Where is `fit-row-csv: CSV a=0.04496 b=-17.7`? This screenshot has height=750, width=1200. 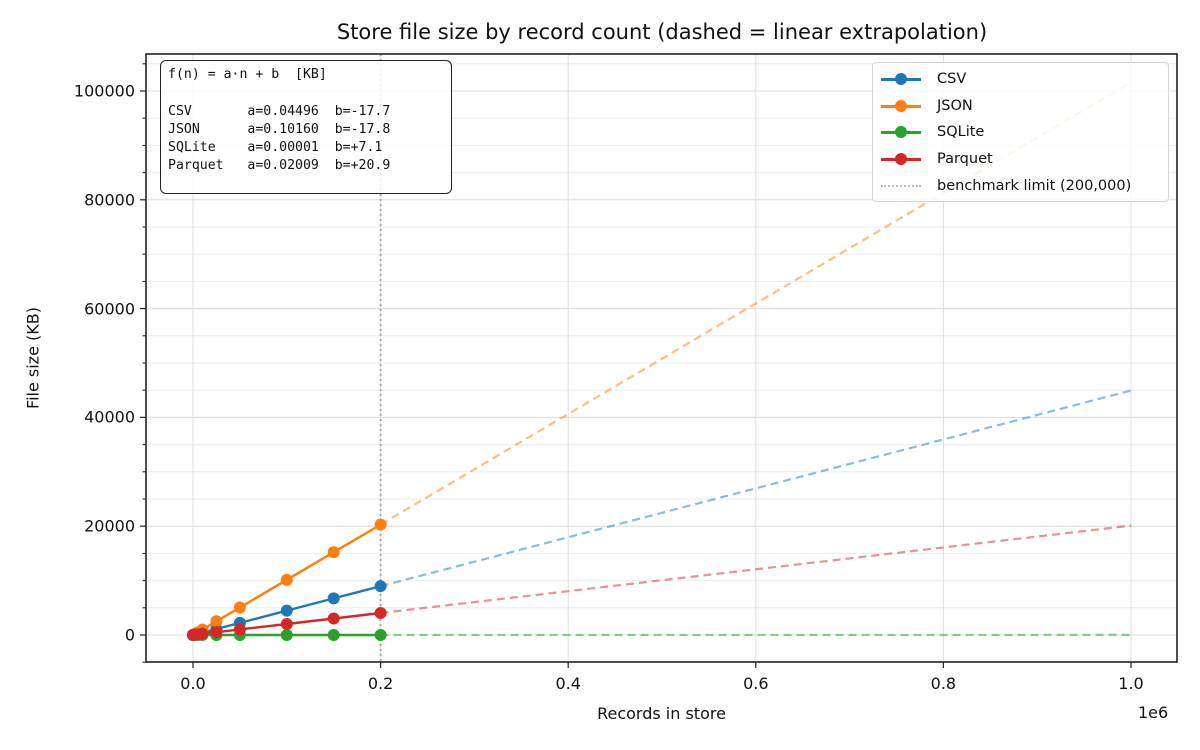 fit-row-csv: CSV a=0.04496 b=-17.7 is located at coordinates (279, 111).